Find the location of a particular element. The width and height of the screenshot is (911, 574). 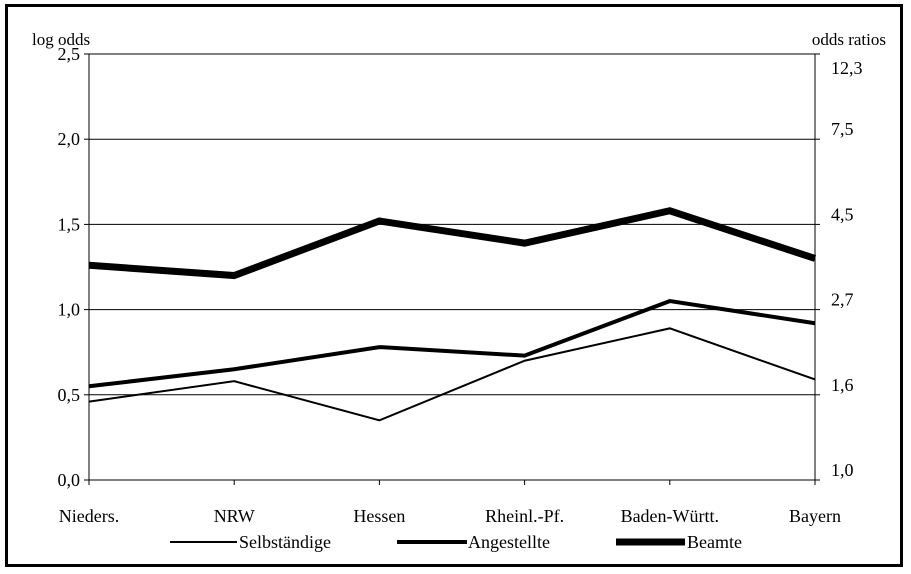

left-tick-label: 1,5 is located at coordinates (69, 224).